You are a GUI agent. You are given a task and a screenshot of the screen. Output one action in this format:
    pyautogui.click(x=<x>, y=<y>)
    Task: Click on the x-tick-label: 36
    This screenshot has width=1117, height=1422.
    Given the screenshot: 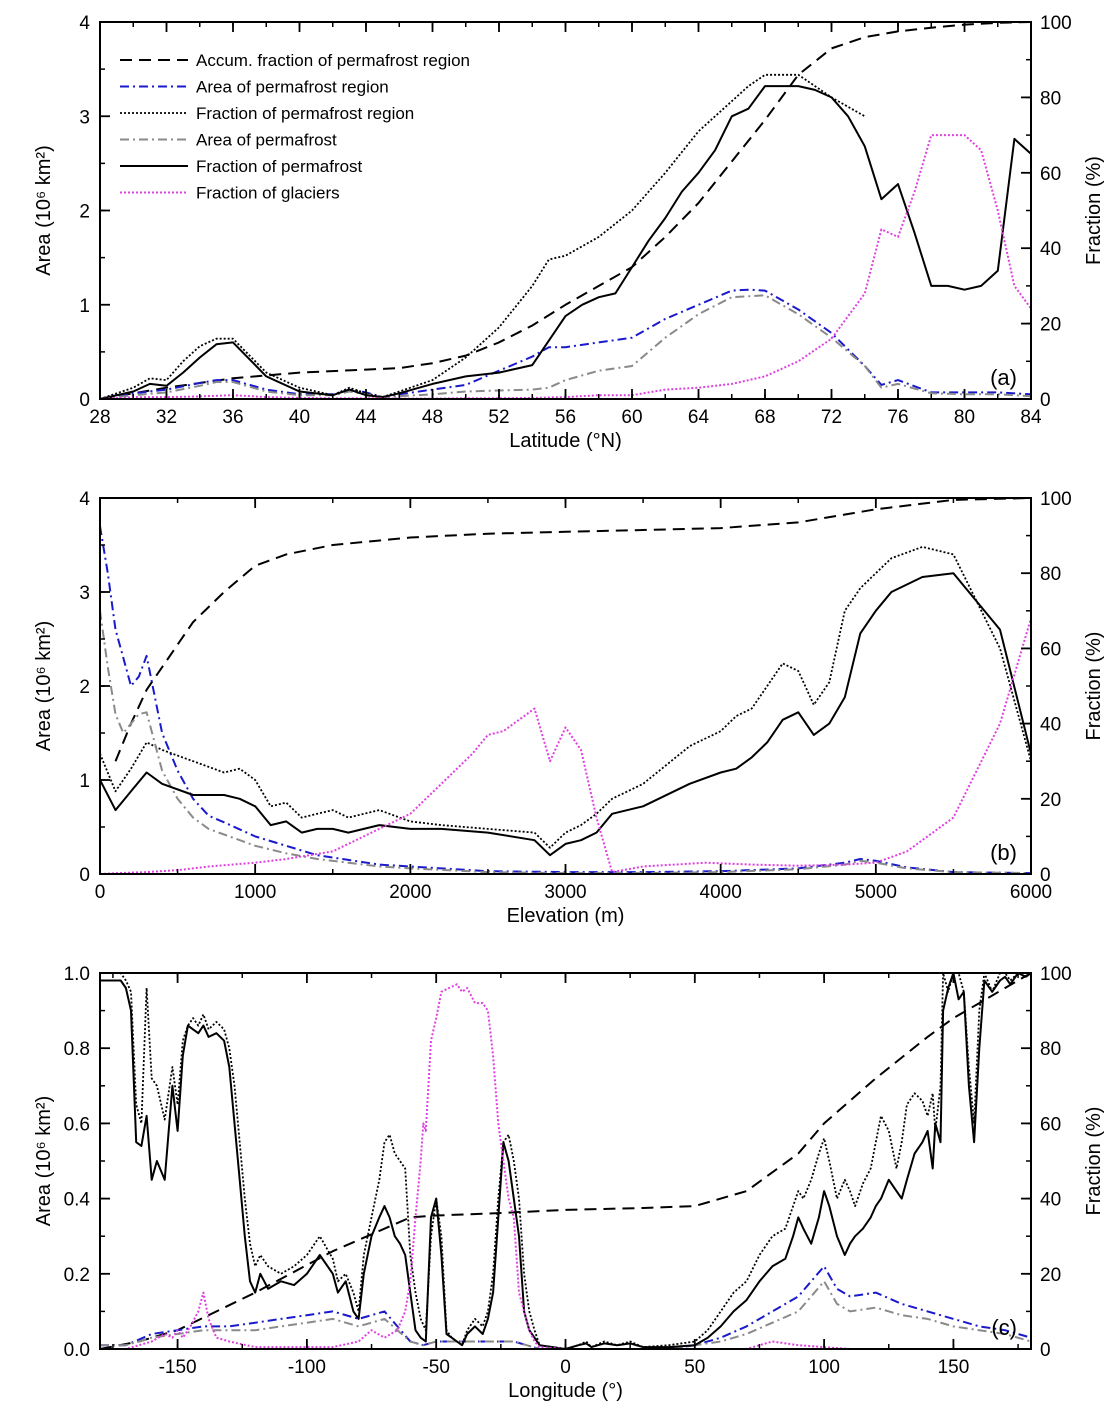 What is the action you would take?
    pyautogui.click(x=232, y=417)
    